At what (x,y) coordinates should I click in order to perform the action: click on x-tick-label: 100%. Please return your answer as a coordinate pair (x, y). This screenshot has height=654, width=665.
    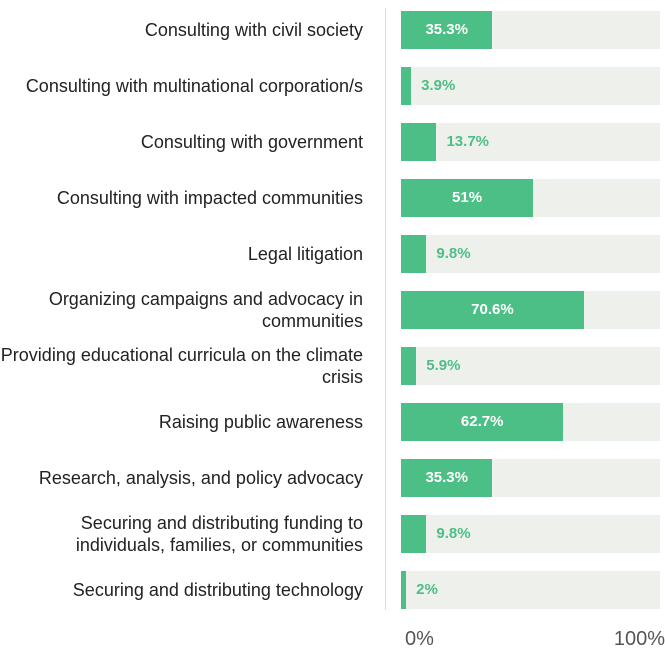
    Looking at the image, I should click on (639, 639).